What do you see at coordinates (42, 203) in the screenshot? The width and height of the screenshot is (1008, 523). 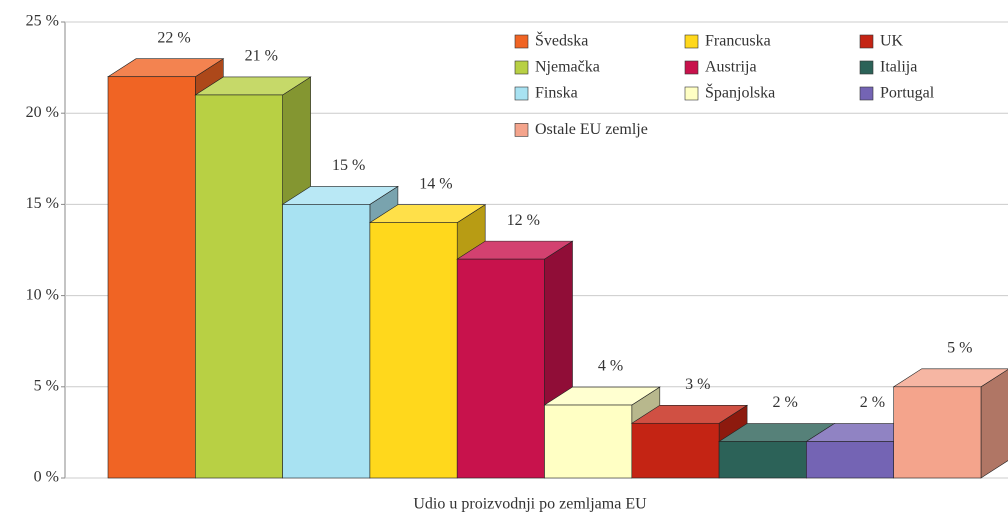 I see `y-tick-label: 15 %` at bounding box center [42, 203].